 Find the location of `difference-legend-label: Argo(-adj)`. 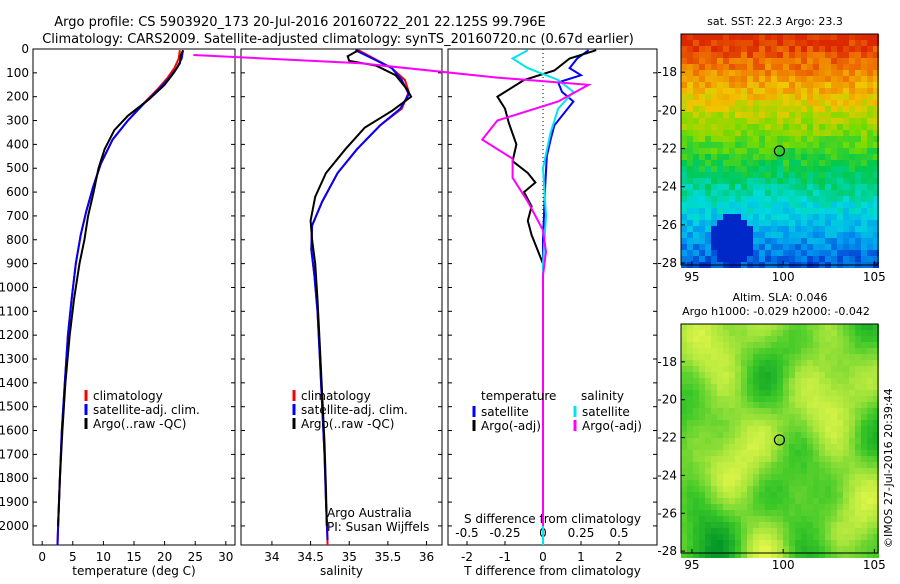

difference-legend-label: Argo(-adj) is located at coordinates (612, 426).